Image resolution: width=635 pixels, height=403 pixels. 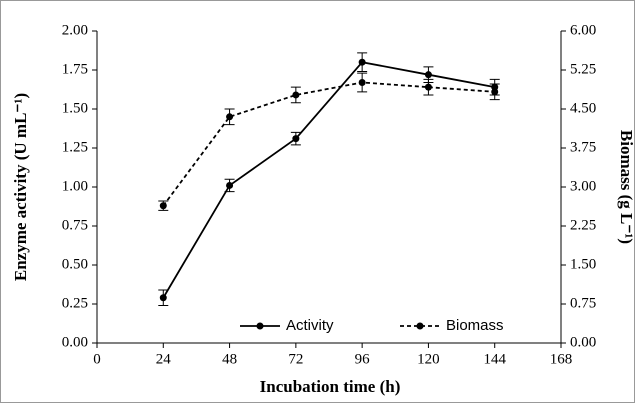 What do you see at coordinates (494, 359) in the screenshot?
I see `x-tick-label: 144` at bounding box center [494, 359].